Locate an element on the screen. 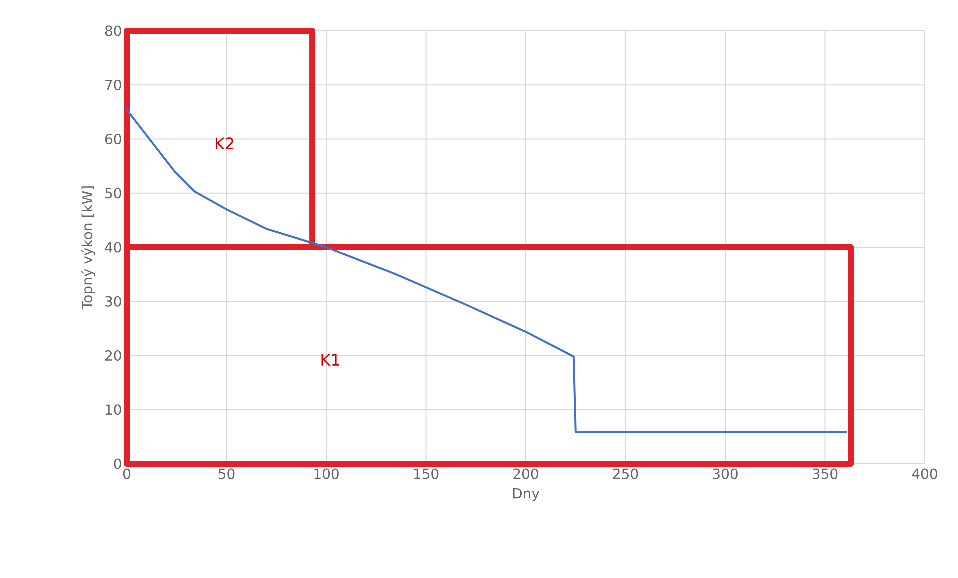 The image size is (958, 578). y-tick-label: 20 is located at coordinates (114, 356).